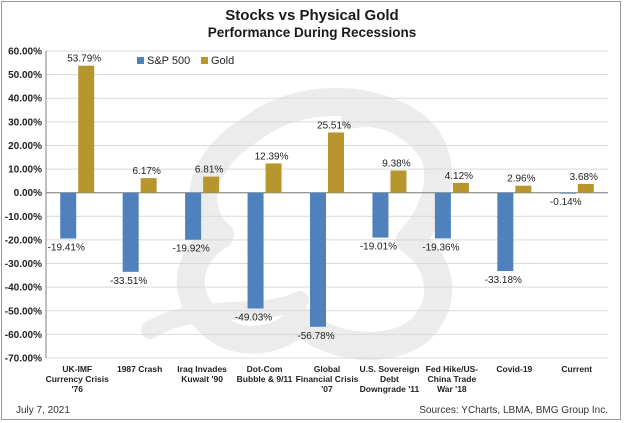  I want to click on x-category-label: Fed Hike/US-, so click(452, 369).